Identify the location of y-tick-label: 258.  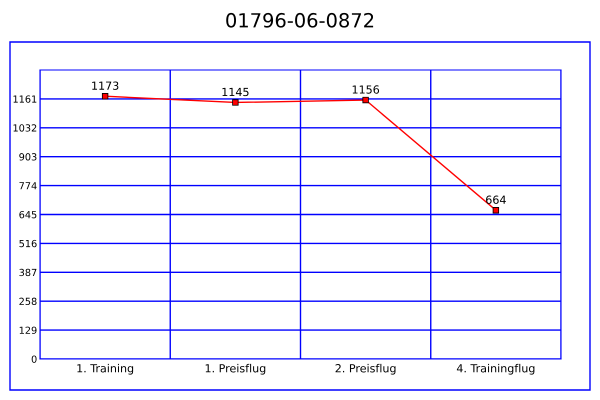
(28, 302).